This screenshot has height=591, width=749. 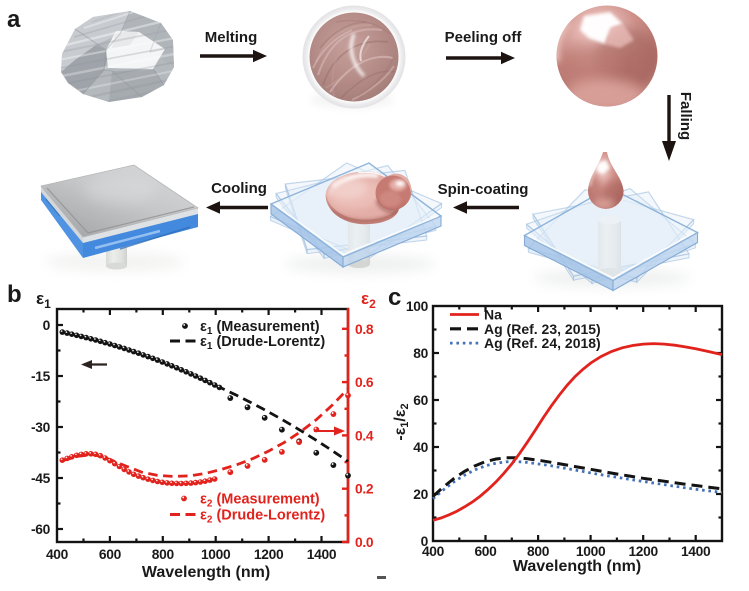 What do you see at coordinates (420, 447) in the screenshot?
I see `svg-text: 40` at bounding box center [420, 447].